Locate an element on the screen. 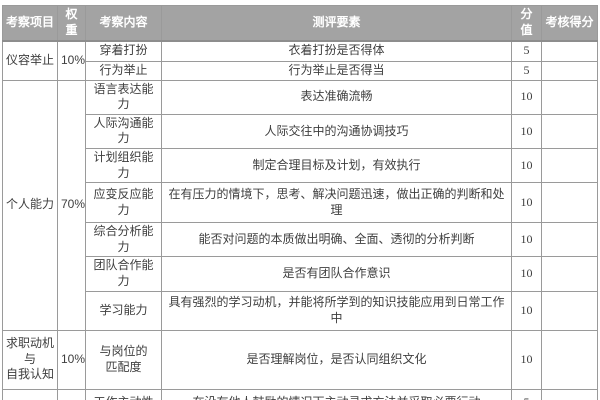 Image resolution: width=600 pixels, height=400 pixels. col-header-score: 分值 is located at coordinates (526, 23).